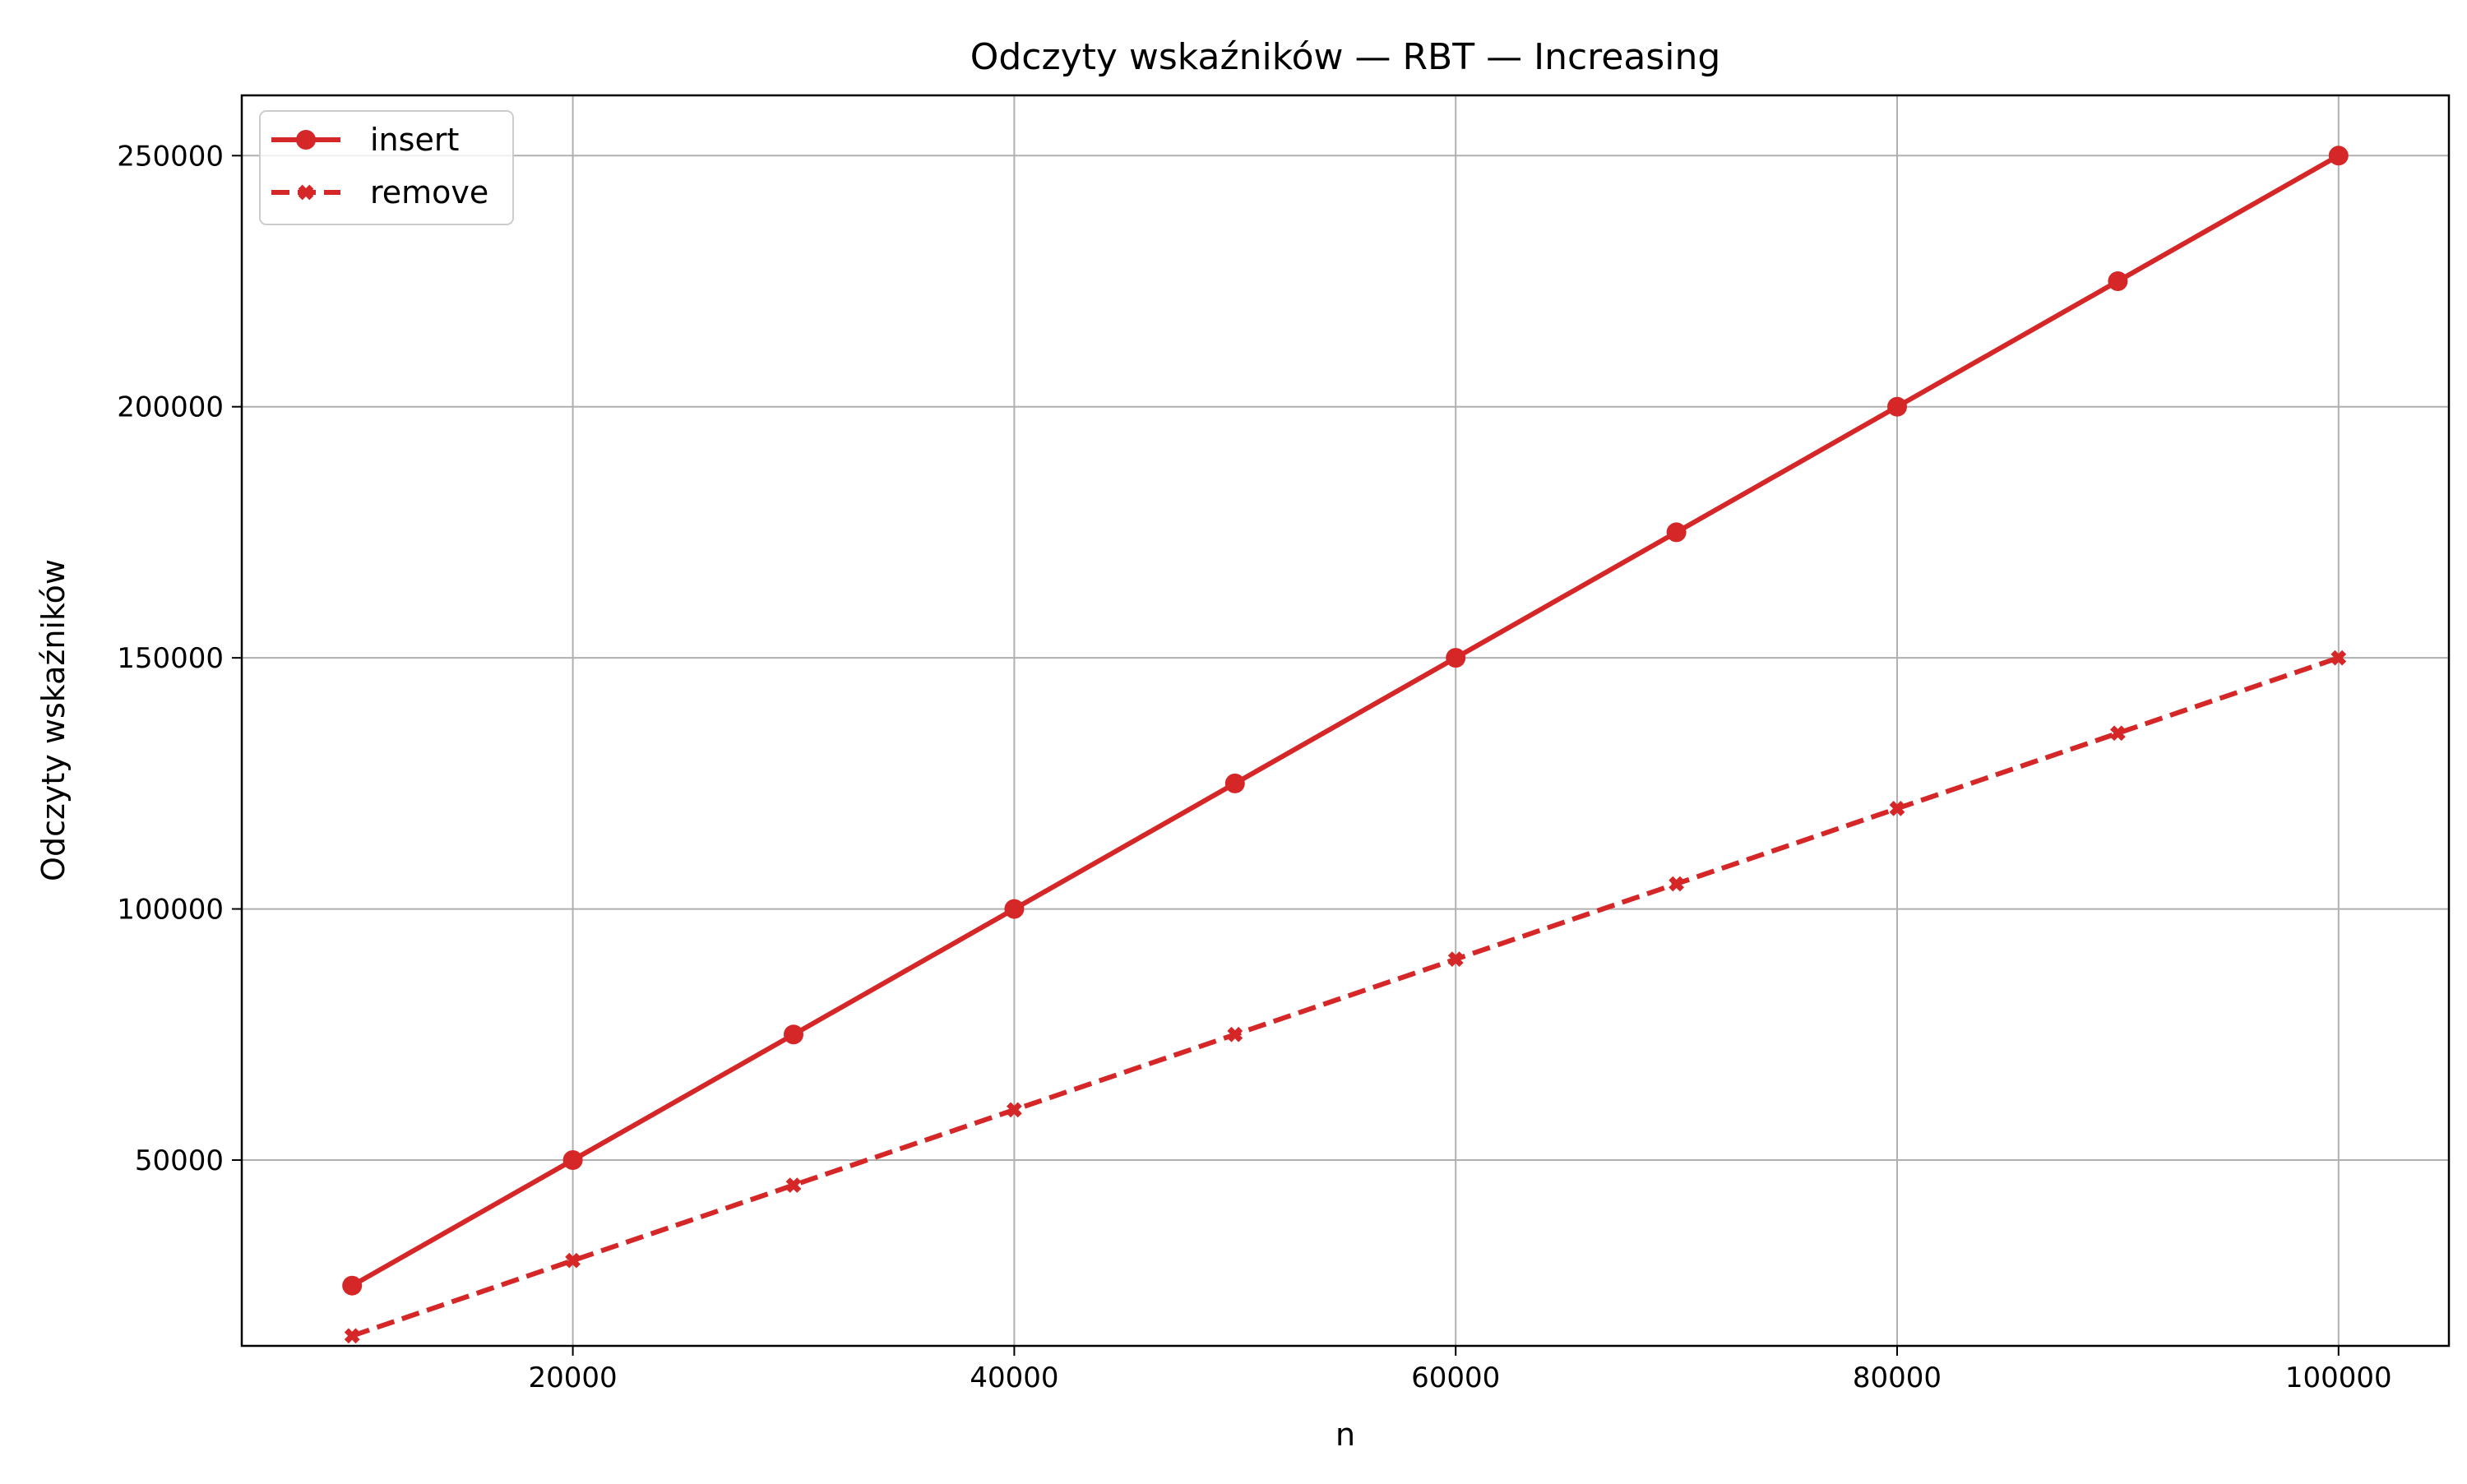  I want to click on x-axis-ticks: 20000 40000 60000 80000 100000, so click(1461, 1370).